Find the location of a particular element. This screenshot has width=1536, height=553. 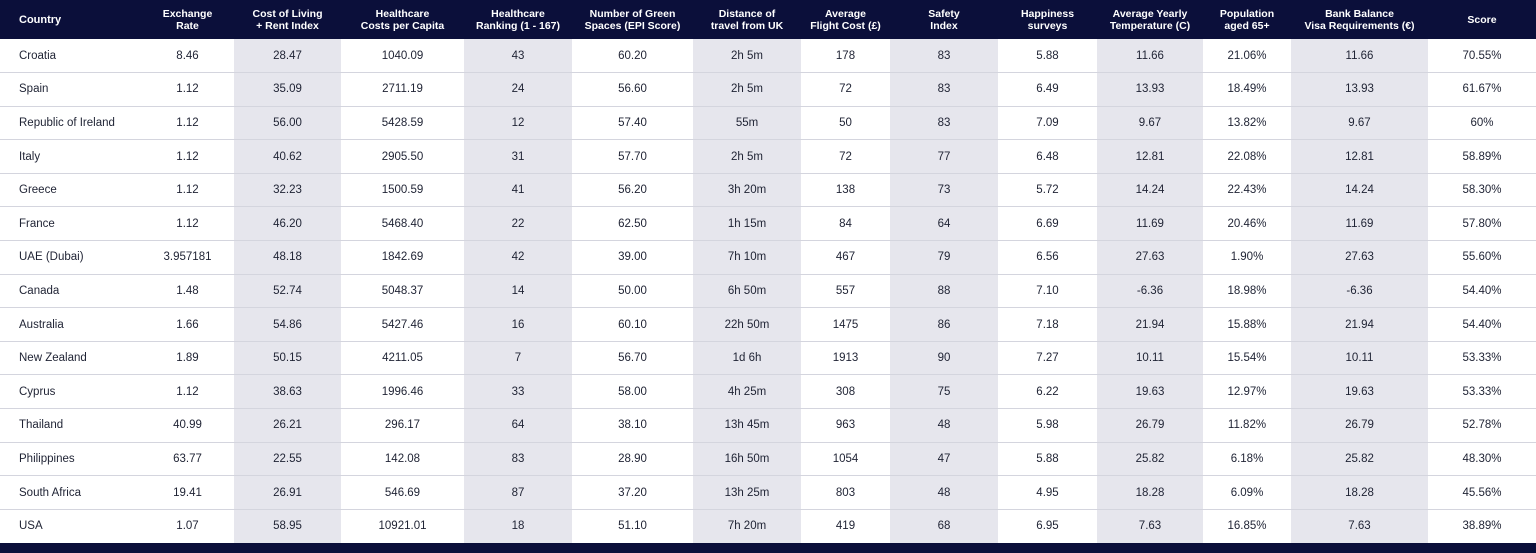

cell-happiness: 6.22 is located at coordinates (1047, 392).